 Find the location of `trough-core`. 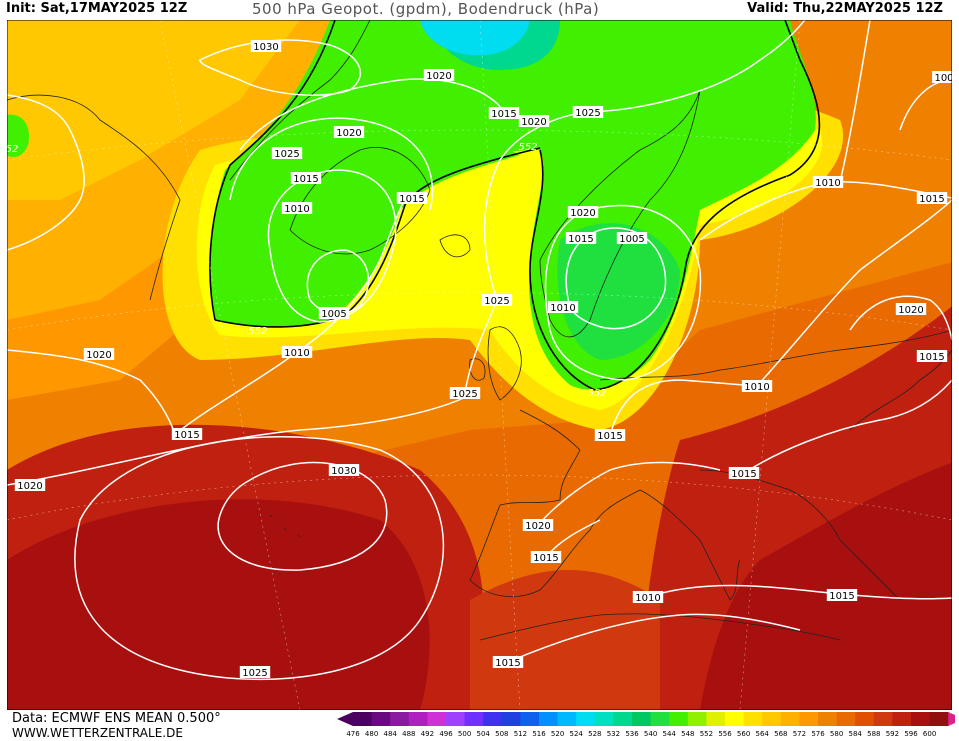

trough-core is located at coordinates (618, 291).